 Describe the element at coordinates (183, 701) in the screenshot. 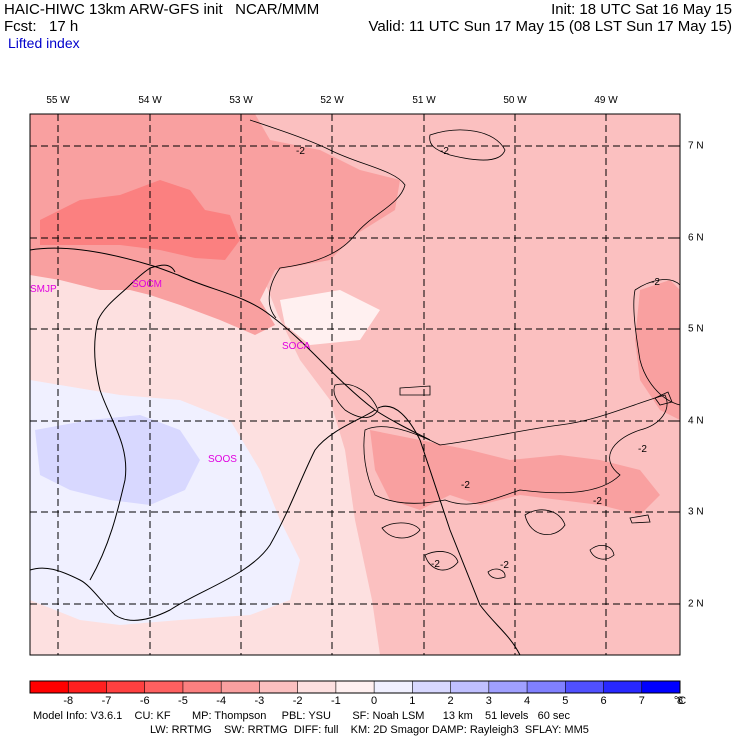

I see `colorbar-tick-label: -5` at that location.